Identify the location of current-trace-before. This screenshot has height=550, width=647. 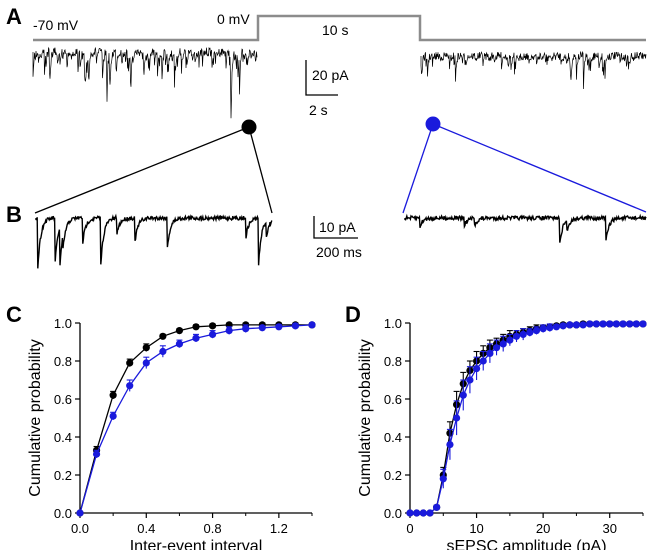
(145, 82).